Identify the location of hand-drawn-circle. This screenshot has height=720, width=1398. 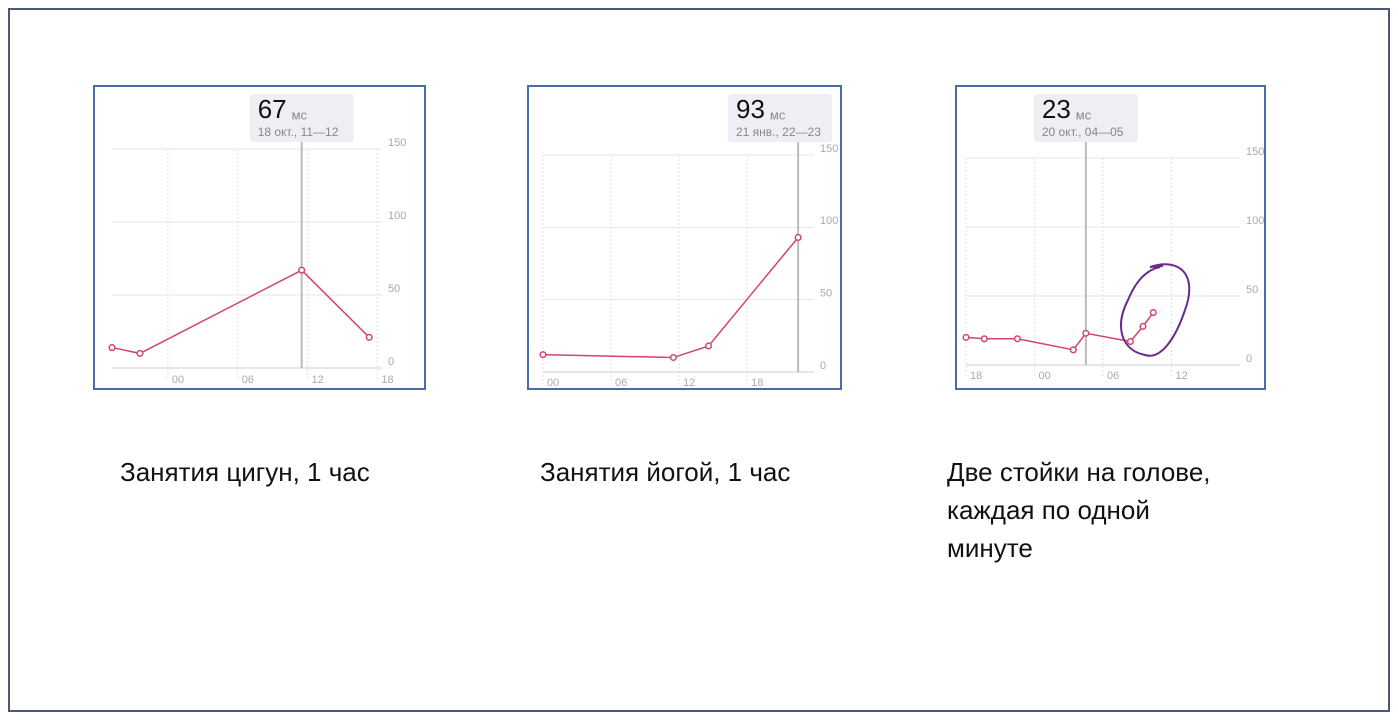
(1155, 310).